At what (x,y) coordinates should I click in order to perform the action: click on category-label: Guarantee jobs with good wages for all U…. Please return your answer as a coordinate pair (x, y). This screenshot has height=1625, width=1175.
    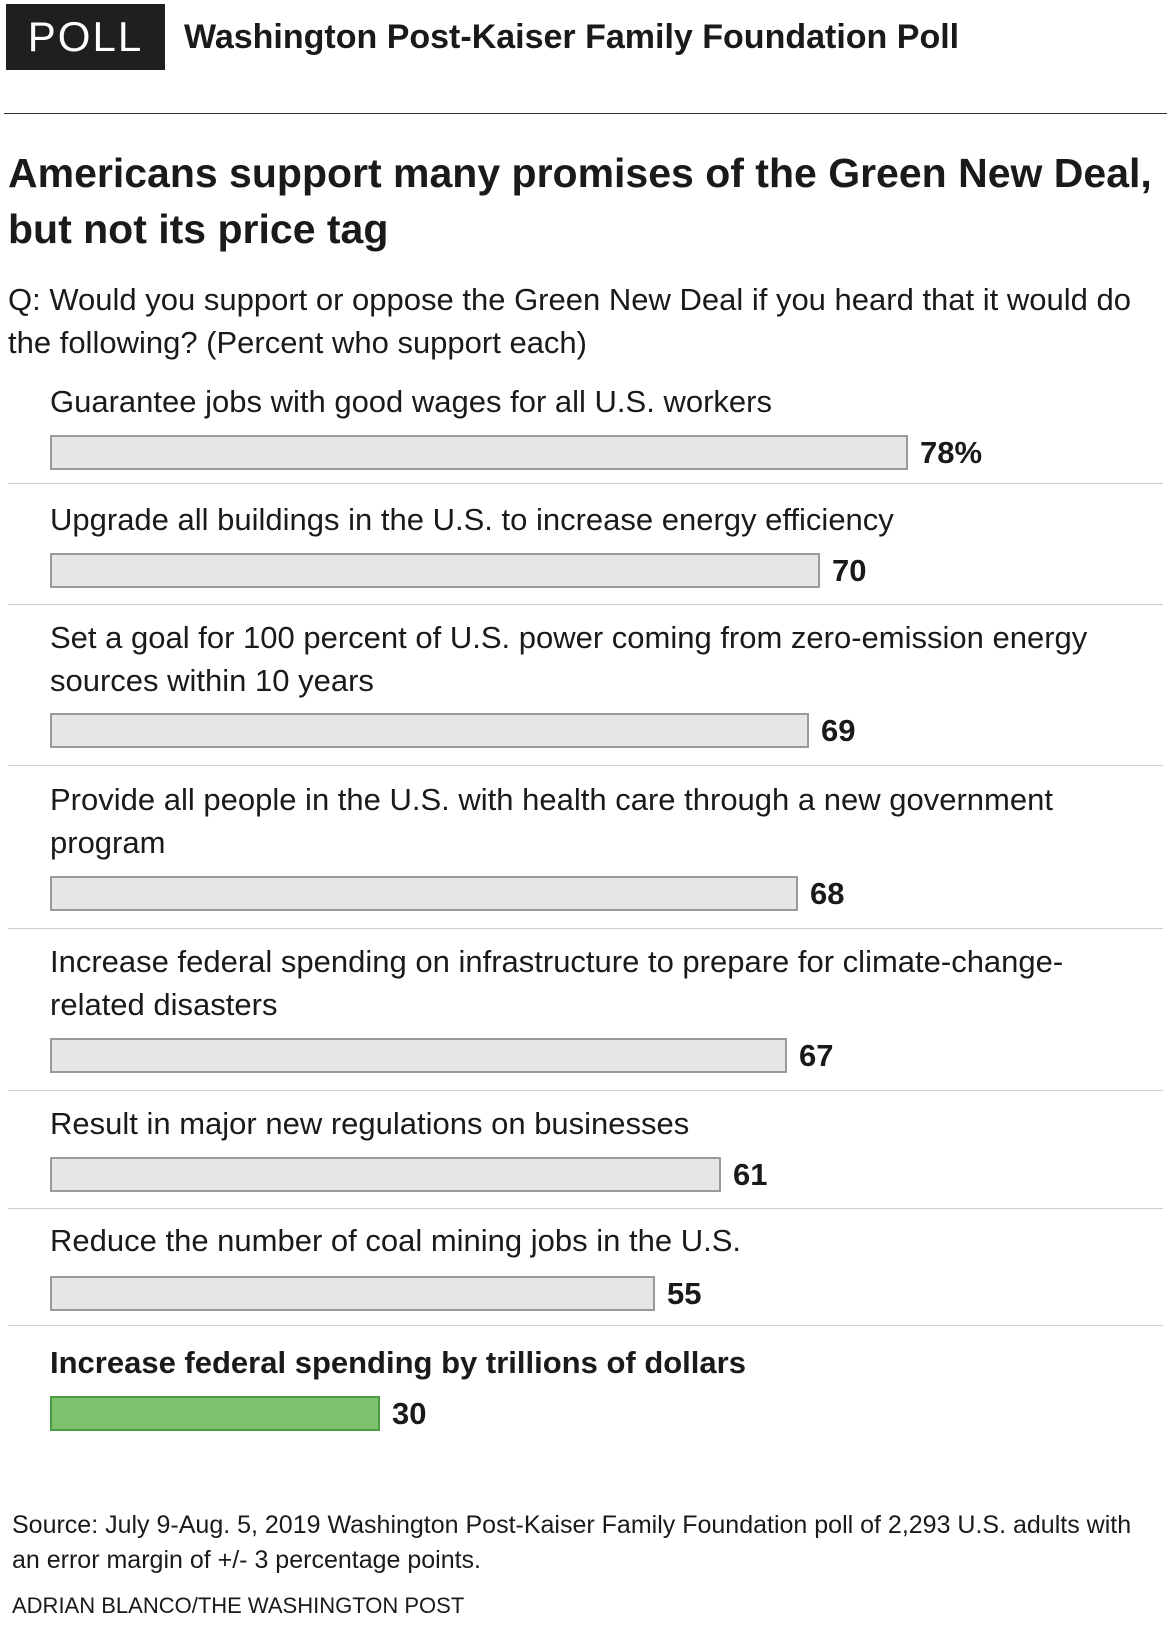
    Looking at the image, I should click on (411, 401).